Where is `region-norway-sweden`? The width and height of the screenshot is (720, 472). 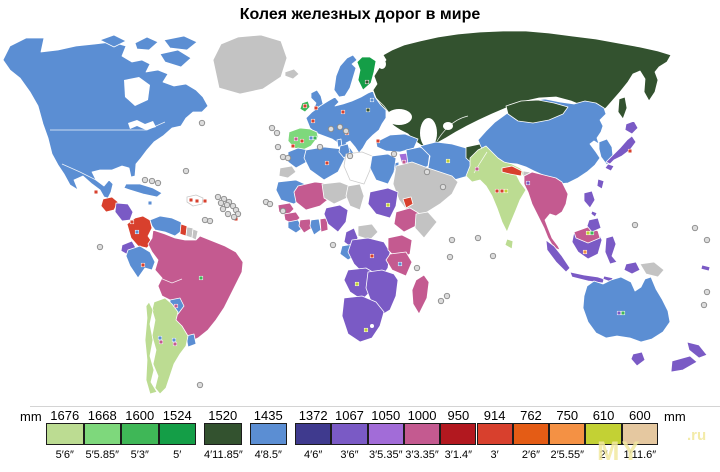
region-norway-sweden is located at coordinates (345, 76).